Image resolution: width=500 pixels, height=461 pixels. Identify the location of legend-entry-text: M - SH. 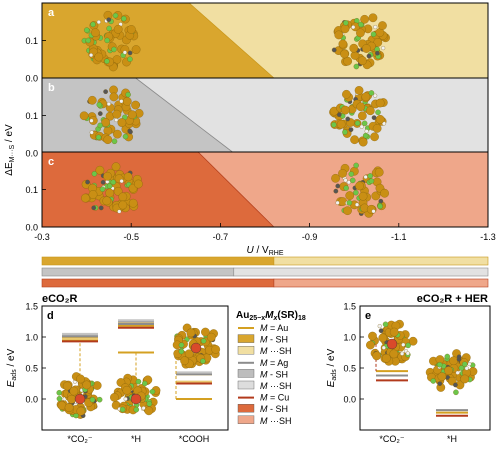
(274, 409).